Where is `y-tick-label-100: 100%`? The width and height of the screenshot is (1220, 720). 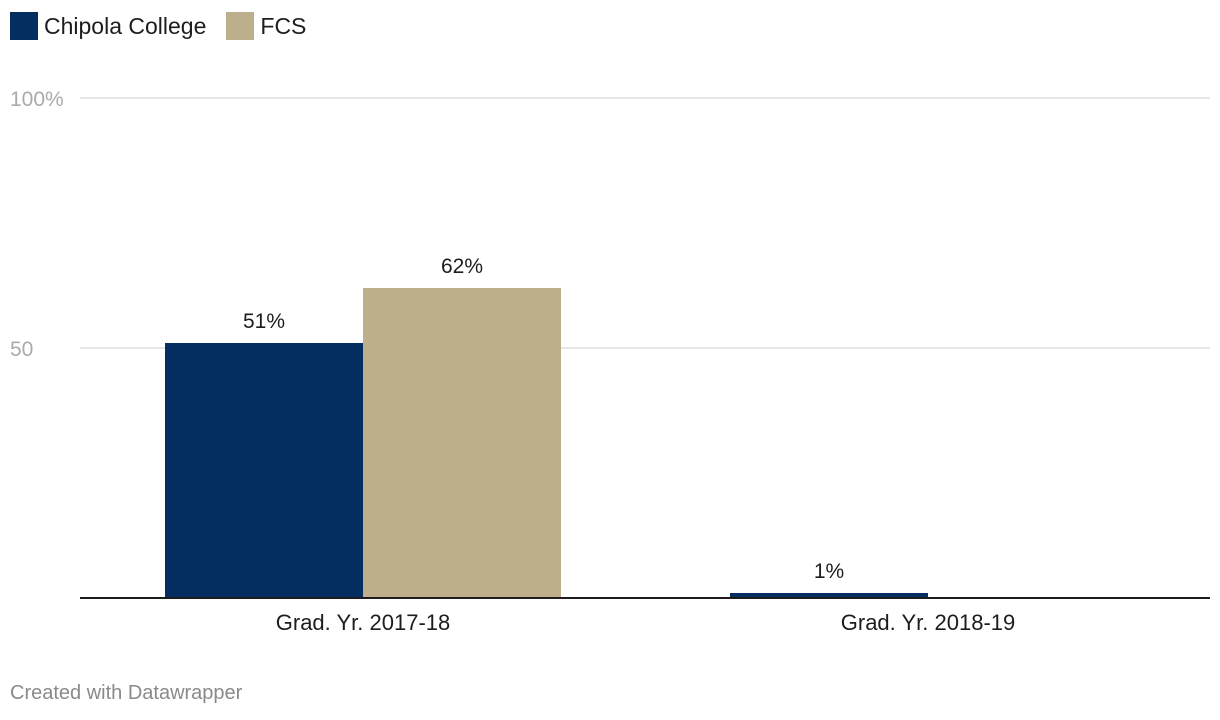
y-tick-label-100: 100% is located at coordinates (37, 99).